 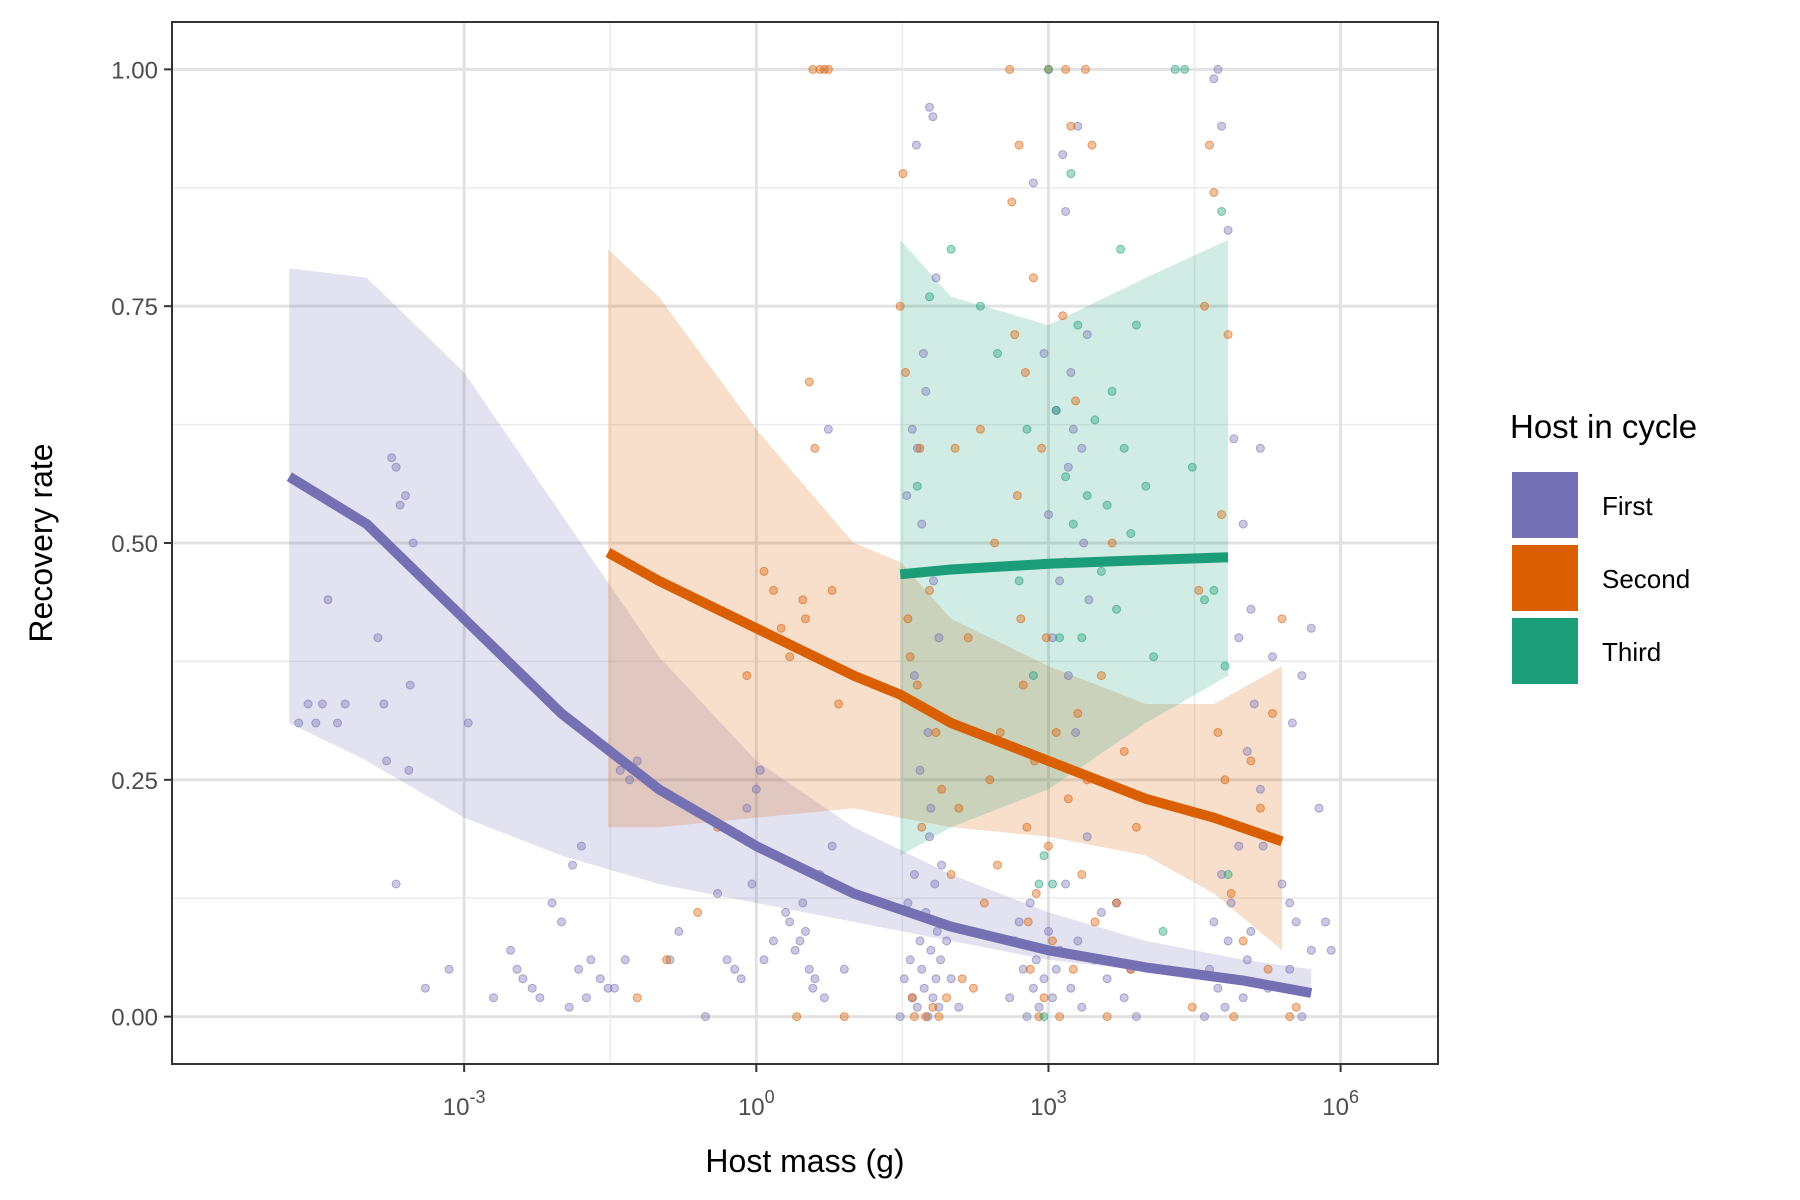 What do you see at coordinates (134, 1018) in the screenshot?
I see `y-tick-label: 0.00` at bounding box center [134, 1018].